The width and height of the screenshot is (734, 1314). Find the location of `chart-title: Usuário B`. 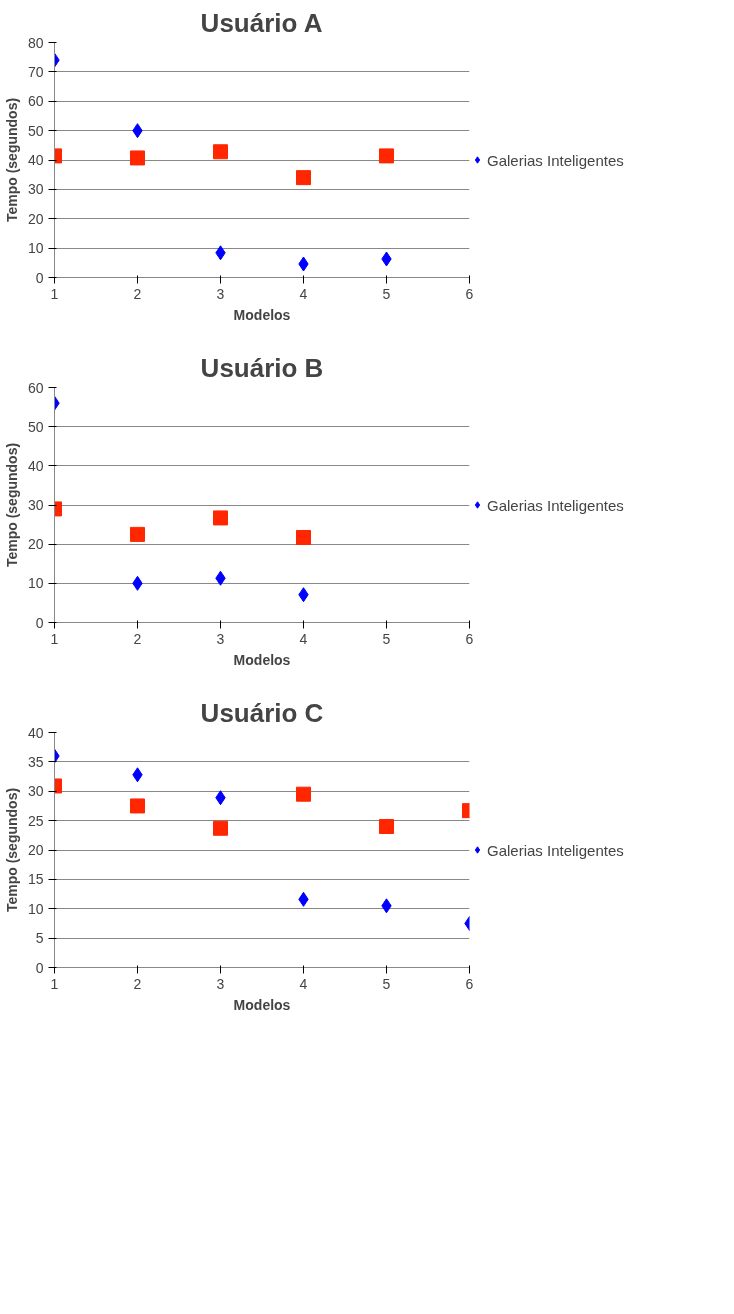

chart-title: Usuário B is located at coordinates (262, 367).